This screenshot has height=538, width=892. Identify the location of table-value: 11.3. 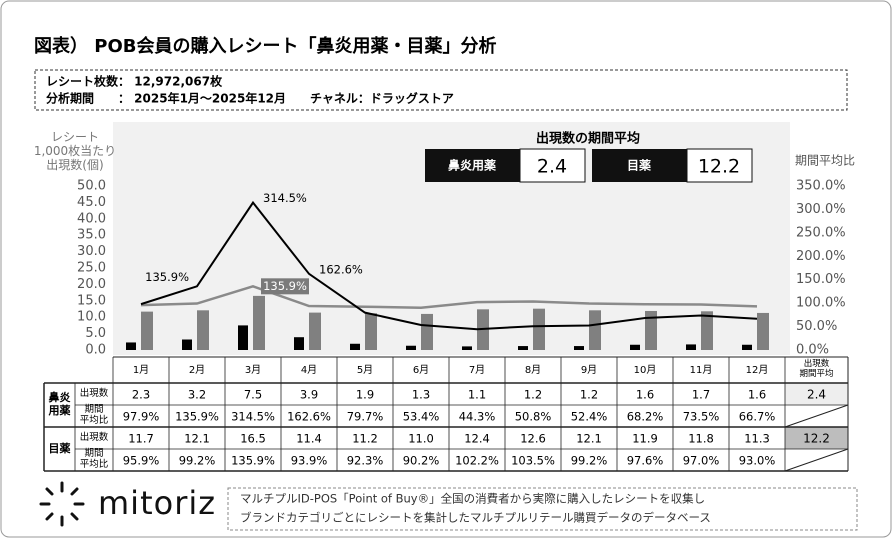
(757, 439).